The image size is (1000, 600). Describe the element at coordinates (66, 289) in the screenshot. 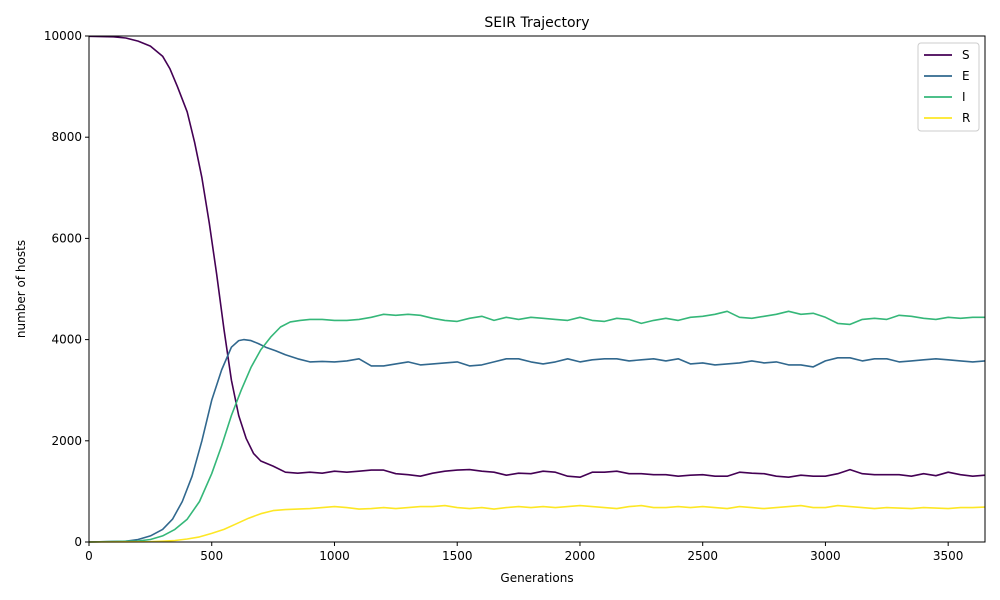

I see `y-axis-ticks: 0 2000 4000 6000 8000 10000` at that location.